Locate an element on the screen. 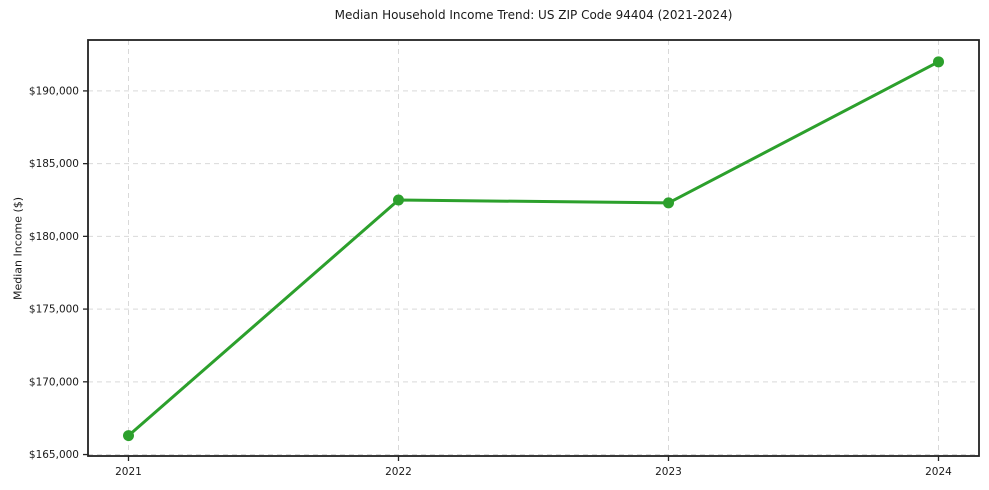 The width and height of the screenshot is (989, 490). x-tick-label: 2024 is located at coordinates (938, 472).